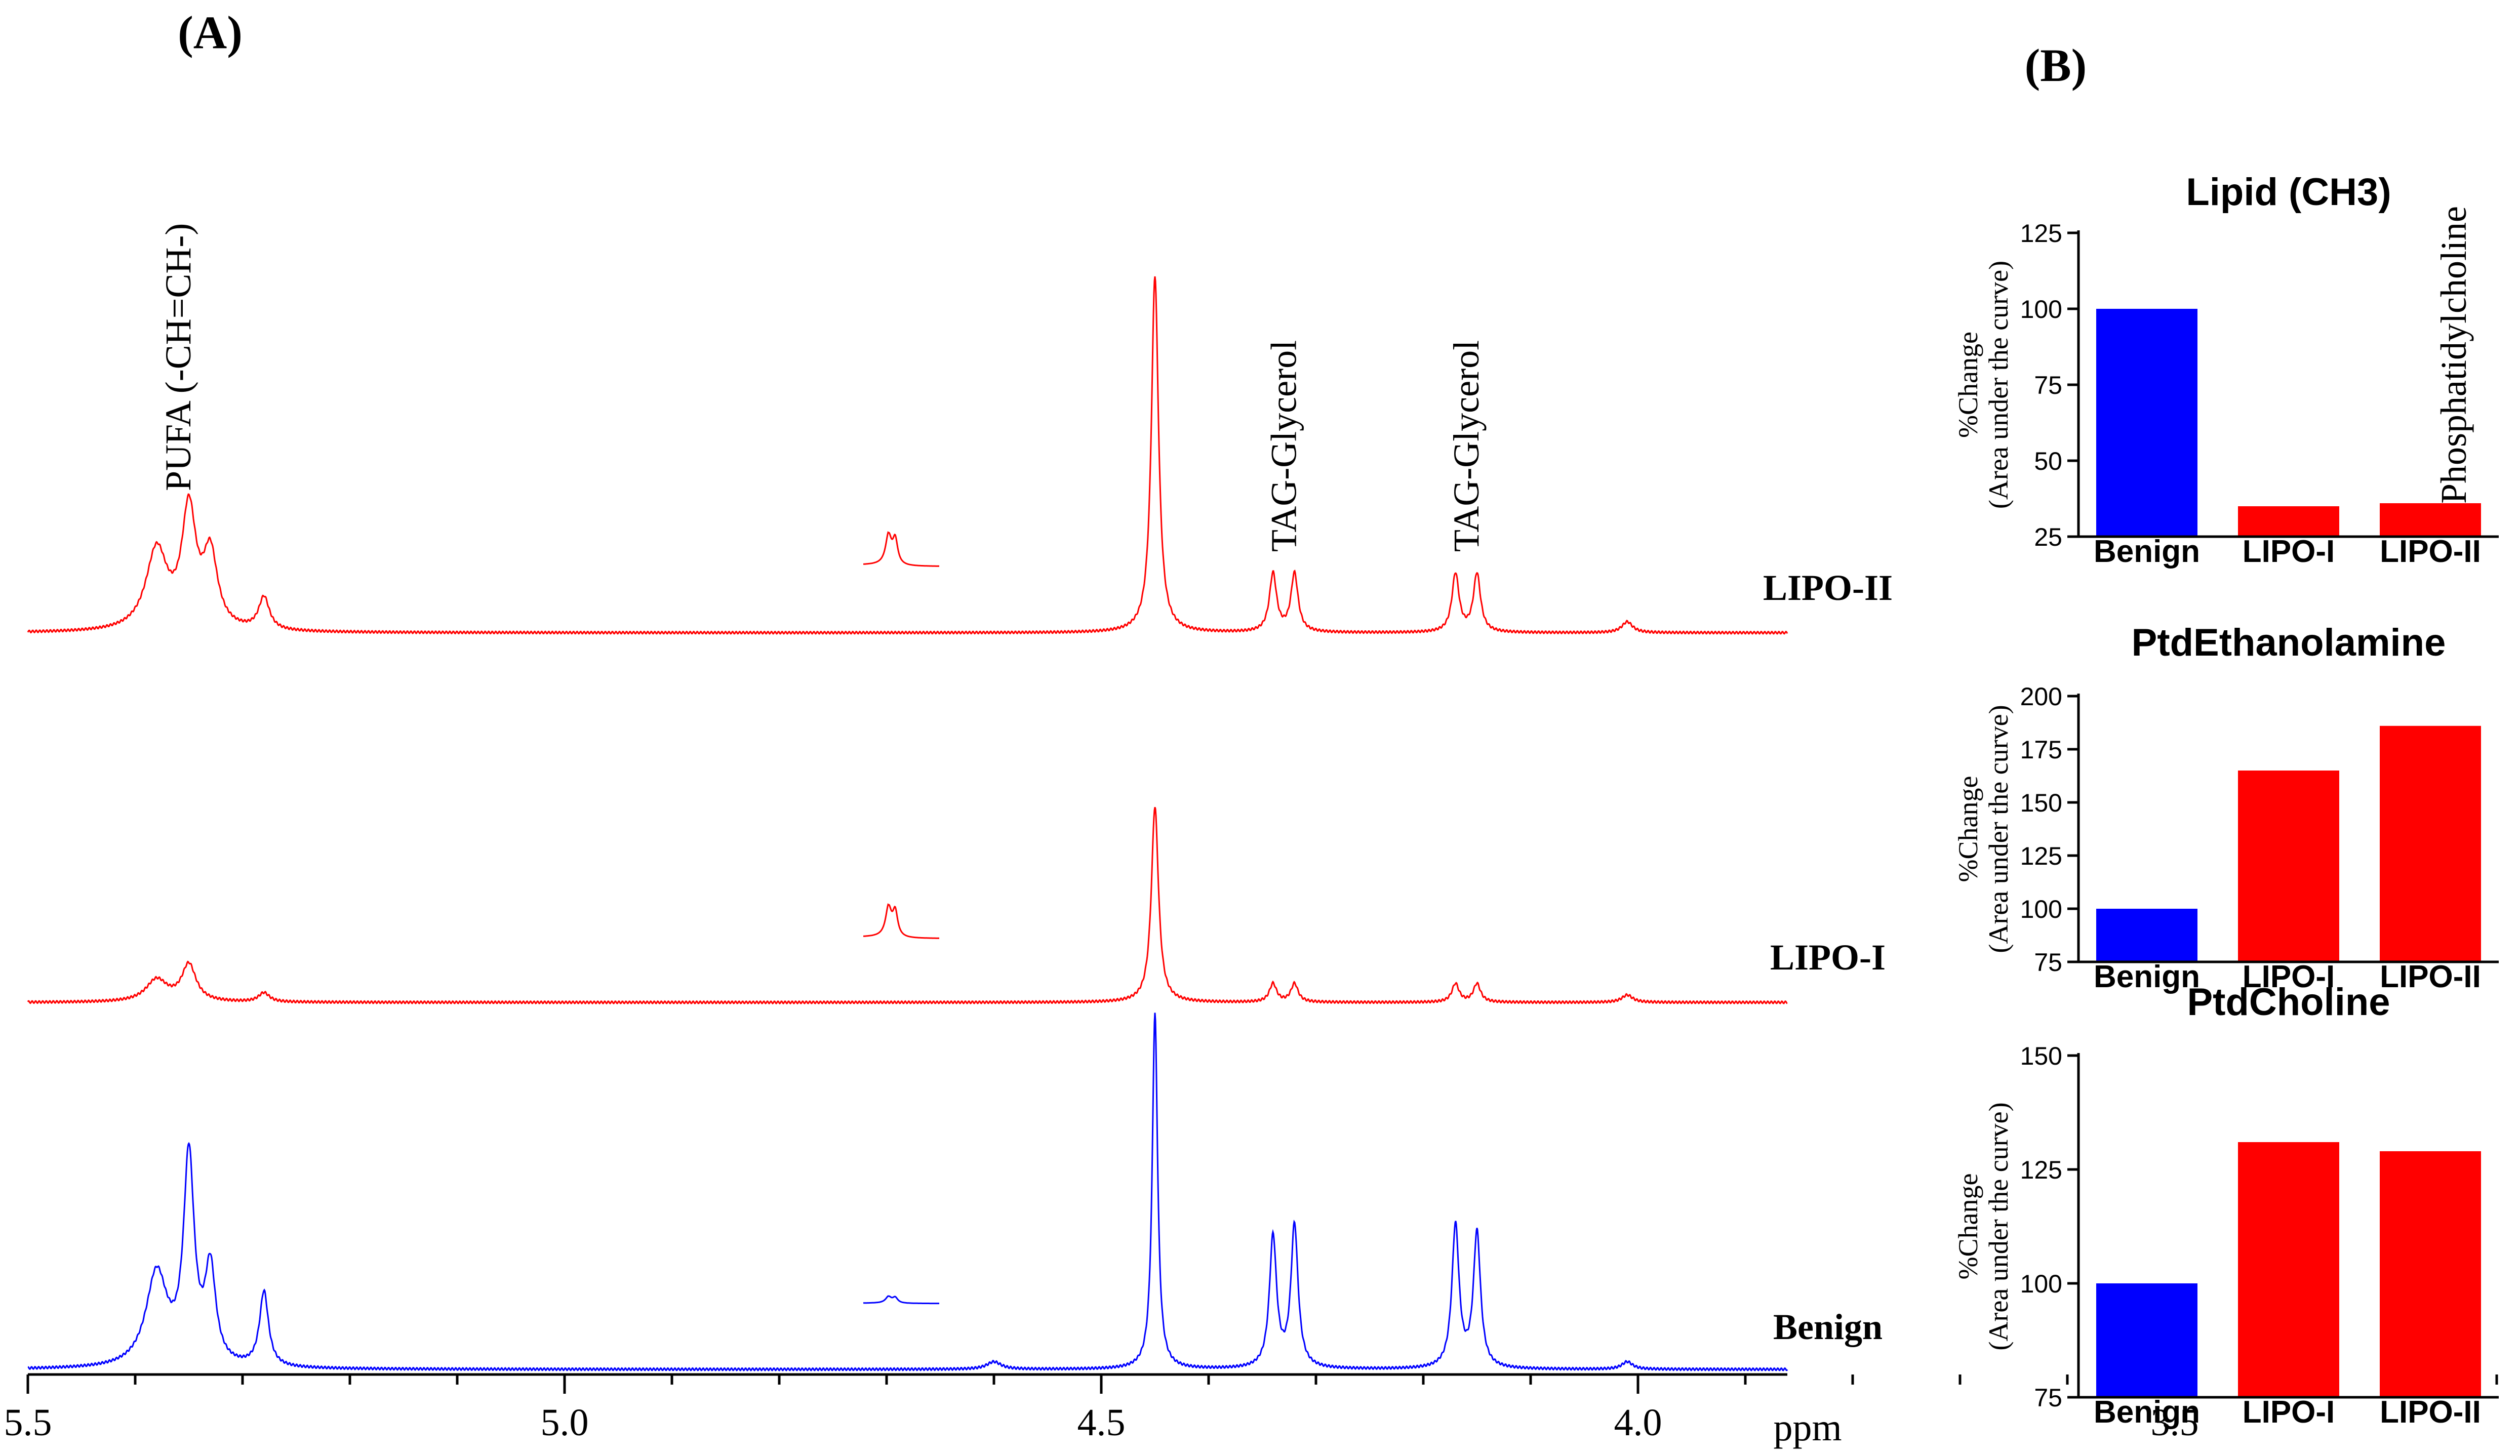 This screenshot has height=1456, width=2520. What do you see at coordinates (901, 1300) in the screenshot?
I see `inset-line-benign` at bounding box center [901, 1300].